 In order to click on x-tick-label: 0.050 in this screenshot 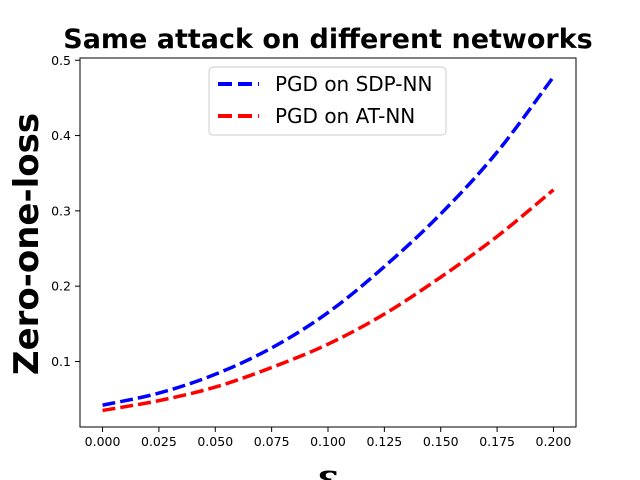, I will do `click(215, 441)`.